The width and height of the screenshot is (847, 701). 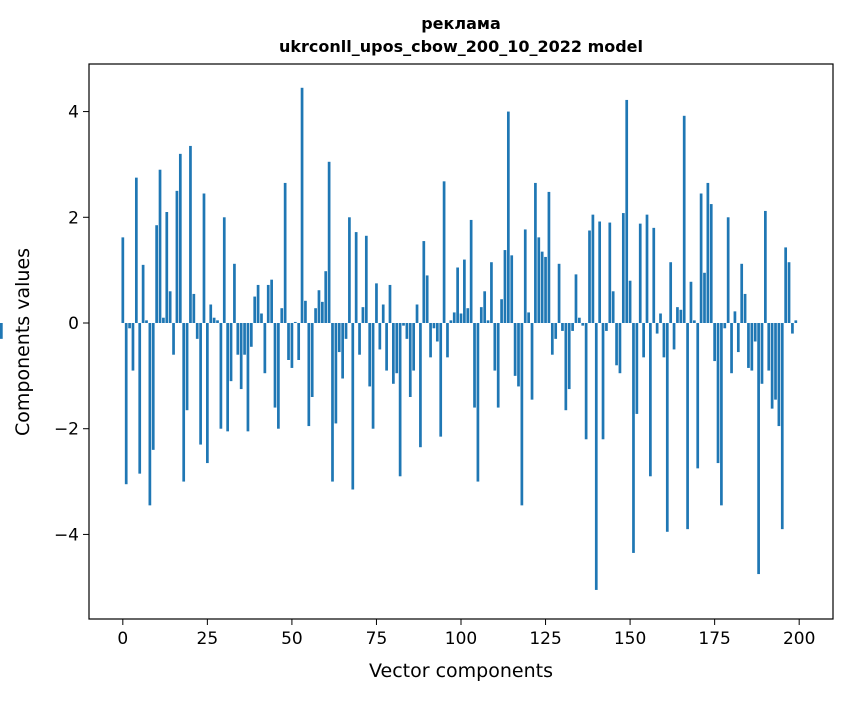 I want to click on y-tick-label: 4, so click(x=73, y=113).